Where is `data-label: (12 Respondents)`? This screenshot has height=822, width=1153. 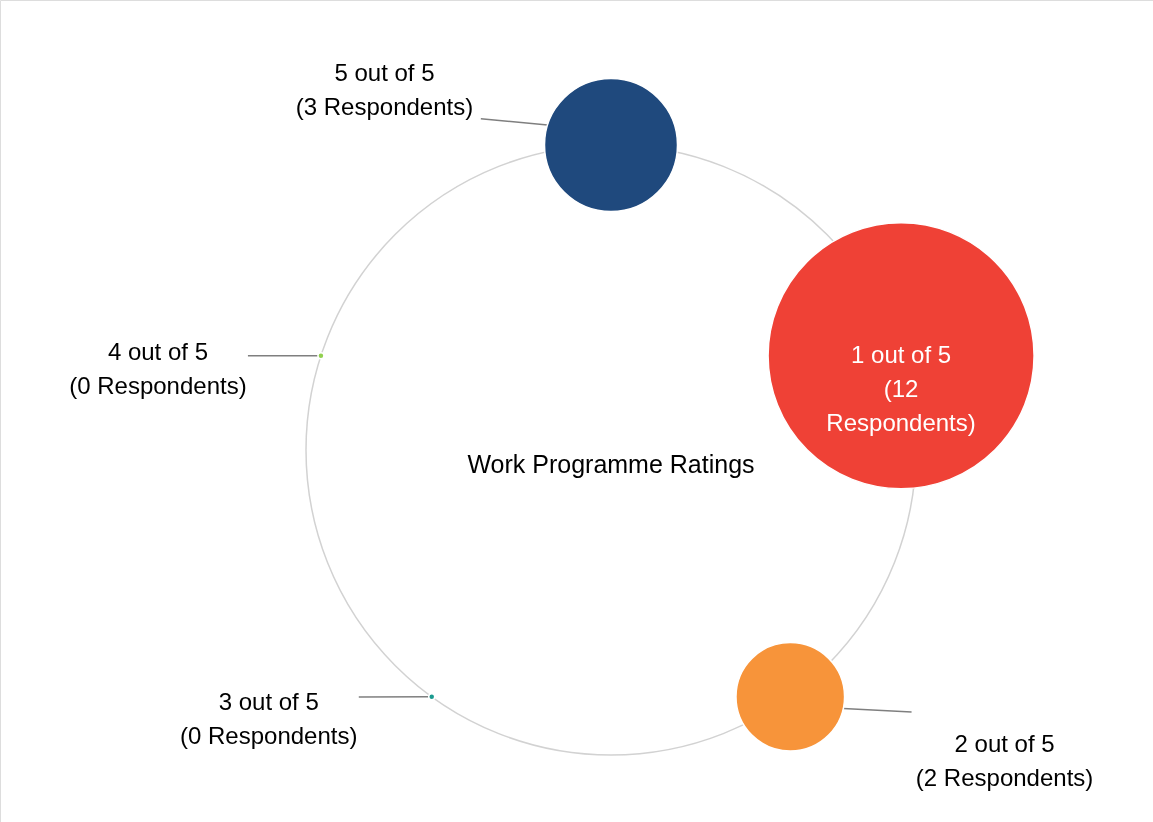 data-label: (12 Respondents) is located at coordinates (901, 405).